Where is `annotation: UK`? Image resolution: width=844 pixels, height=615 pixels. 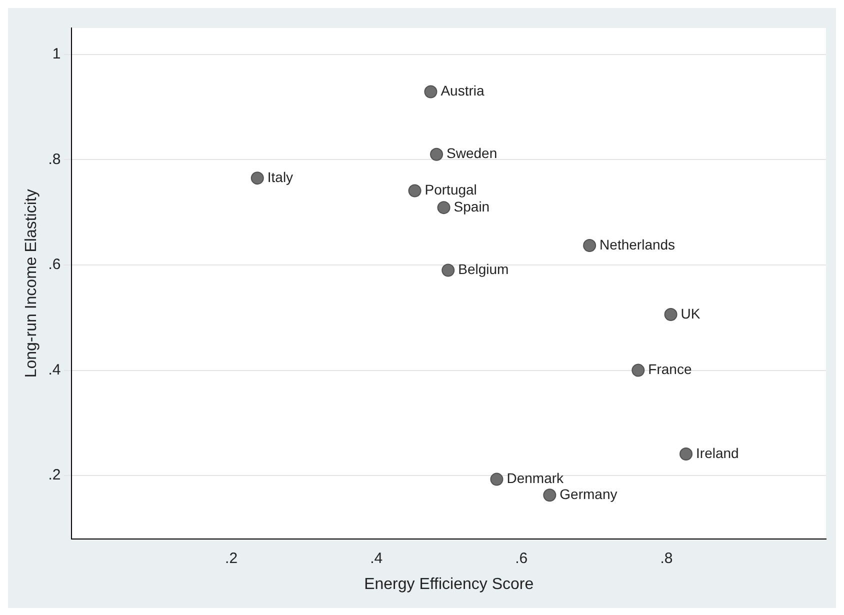 annotation: UK is located at coordinates (690, 313).